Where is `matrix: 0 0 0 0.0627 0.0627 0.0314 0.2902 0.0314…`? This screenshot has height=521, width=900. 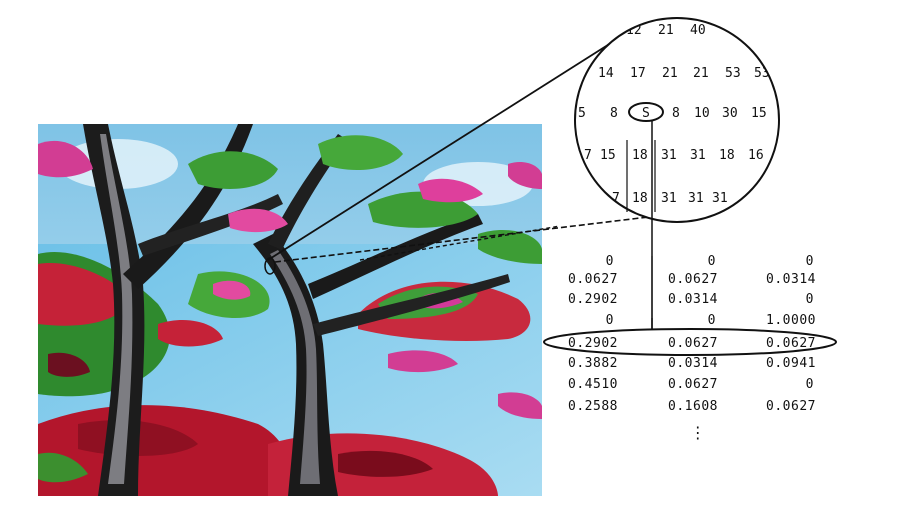
matrix: 0 0 0 0.0627 0.0627 0.0314 0.2902 0.0314… is located at coordinates (692, 348).